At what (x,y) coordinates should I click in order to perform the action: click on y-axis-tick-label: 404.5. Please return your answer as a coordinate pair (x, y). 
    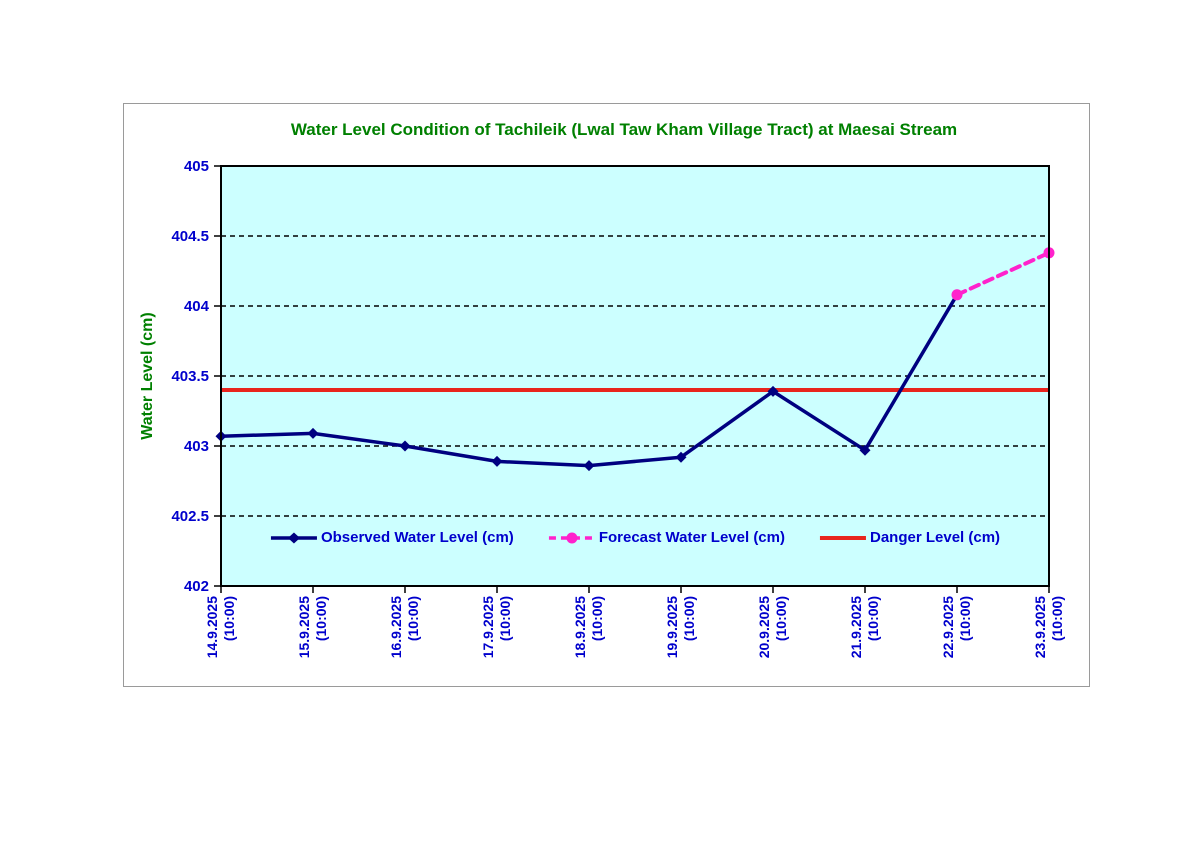
    Looking at the image, I should click on (190, 236).